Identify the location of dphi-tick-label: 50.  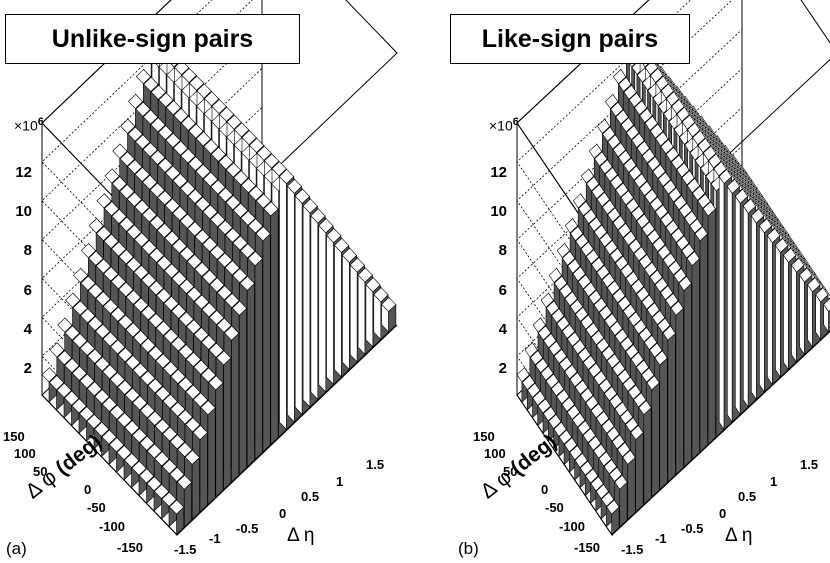
(40, 471).